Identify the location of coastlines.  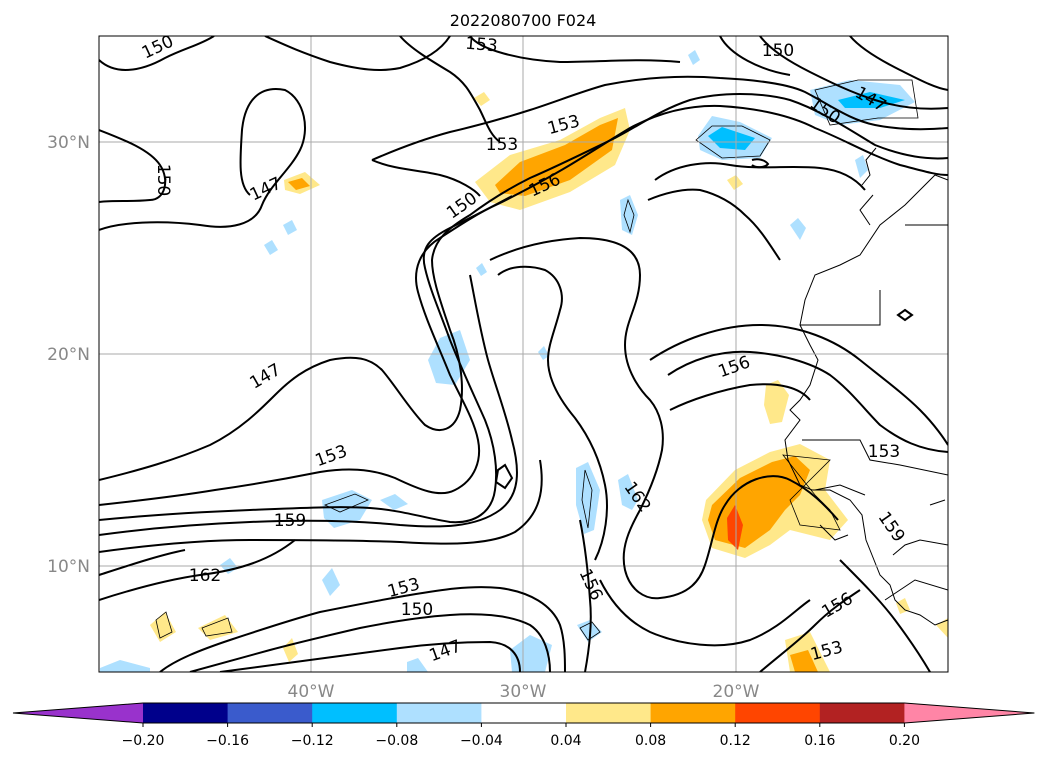
(866, 386).